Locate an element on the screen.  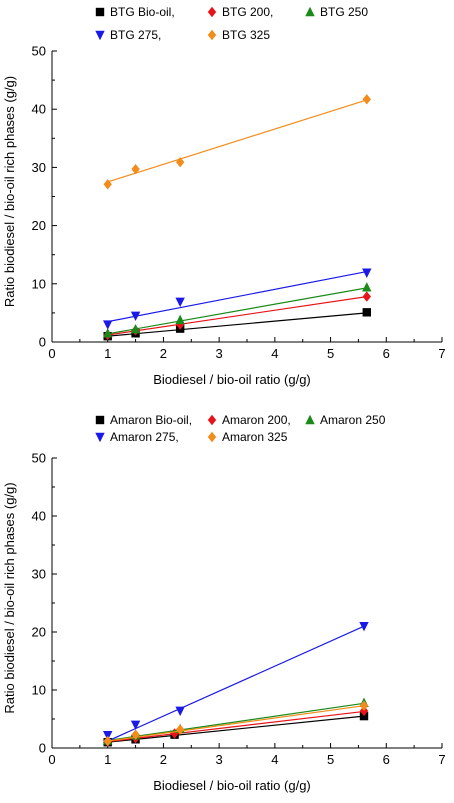
legend-label: BTG 275, is located at coordinates (135, 35).